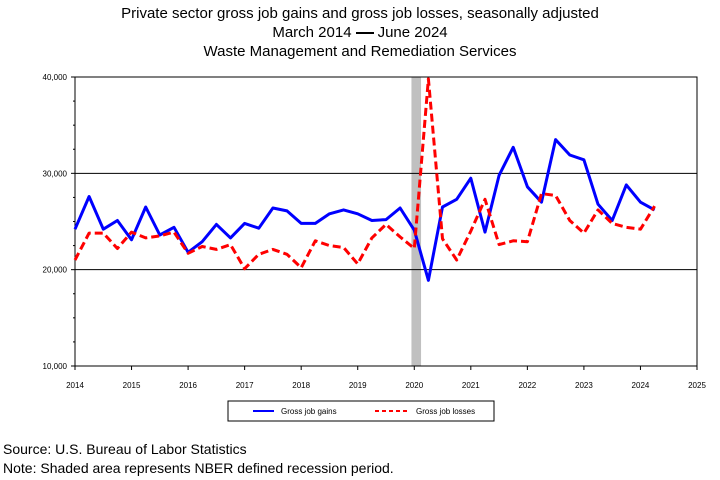 The image size is (720, 480). Describe the element at coordinates (584, 385) in the screenshot. I see `x-tick-label: 2023` at that location.